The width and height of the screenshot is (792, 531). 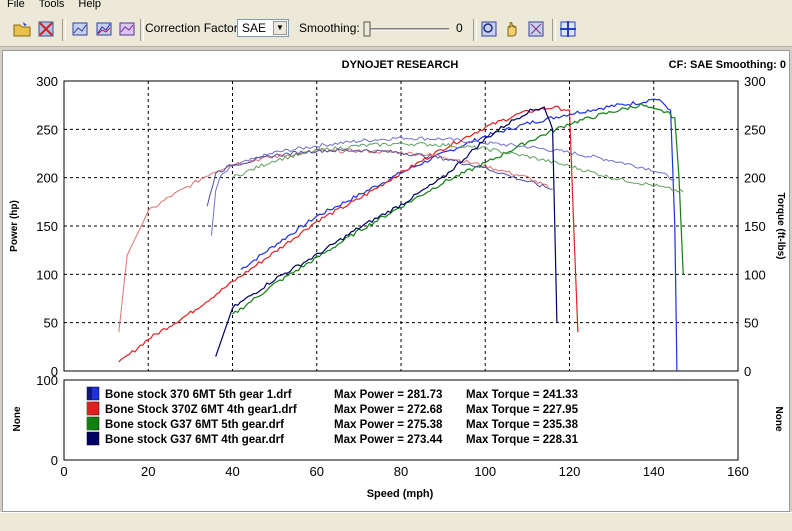 What do you see at coordinates (63, 471) in the screenshot?
I see `x-tick-label: 0` at bounding box center [63, 471].